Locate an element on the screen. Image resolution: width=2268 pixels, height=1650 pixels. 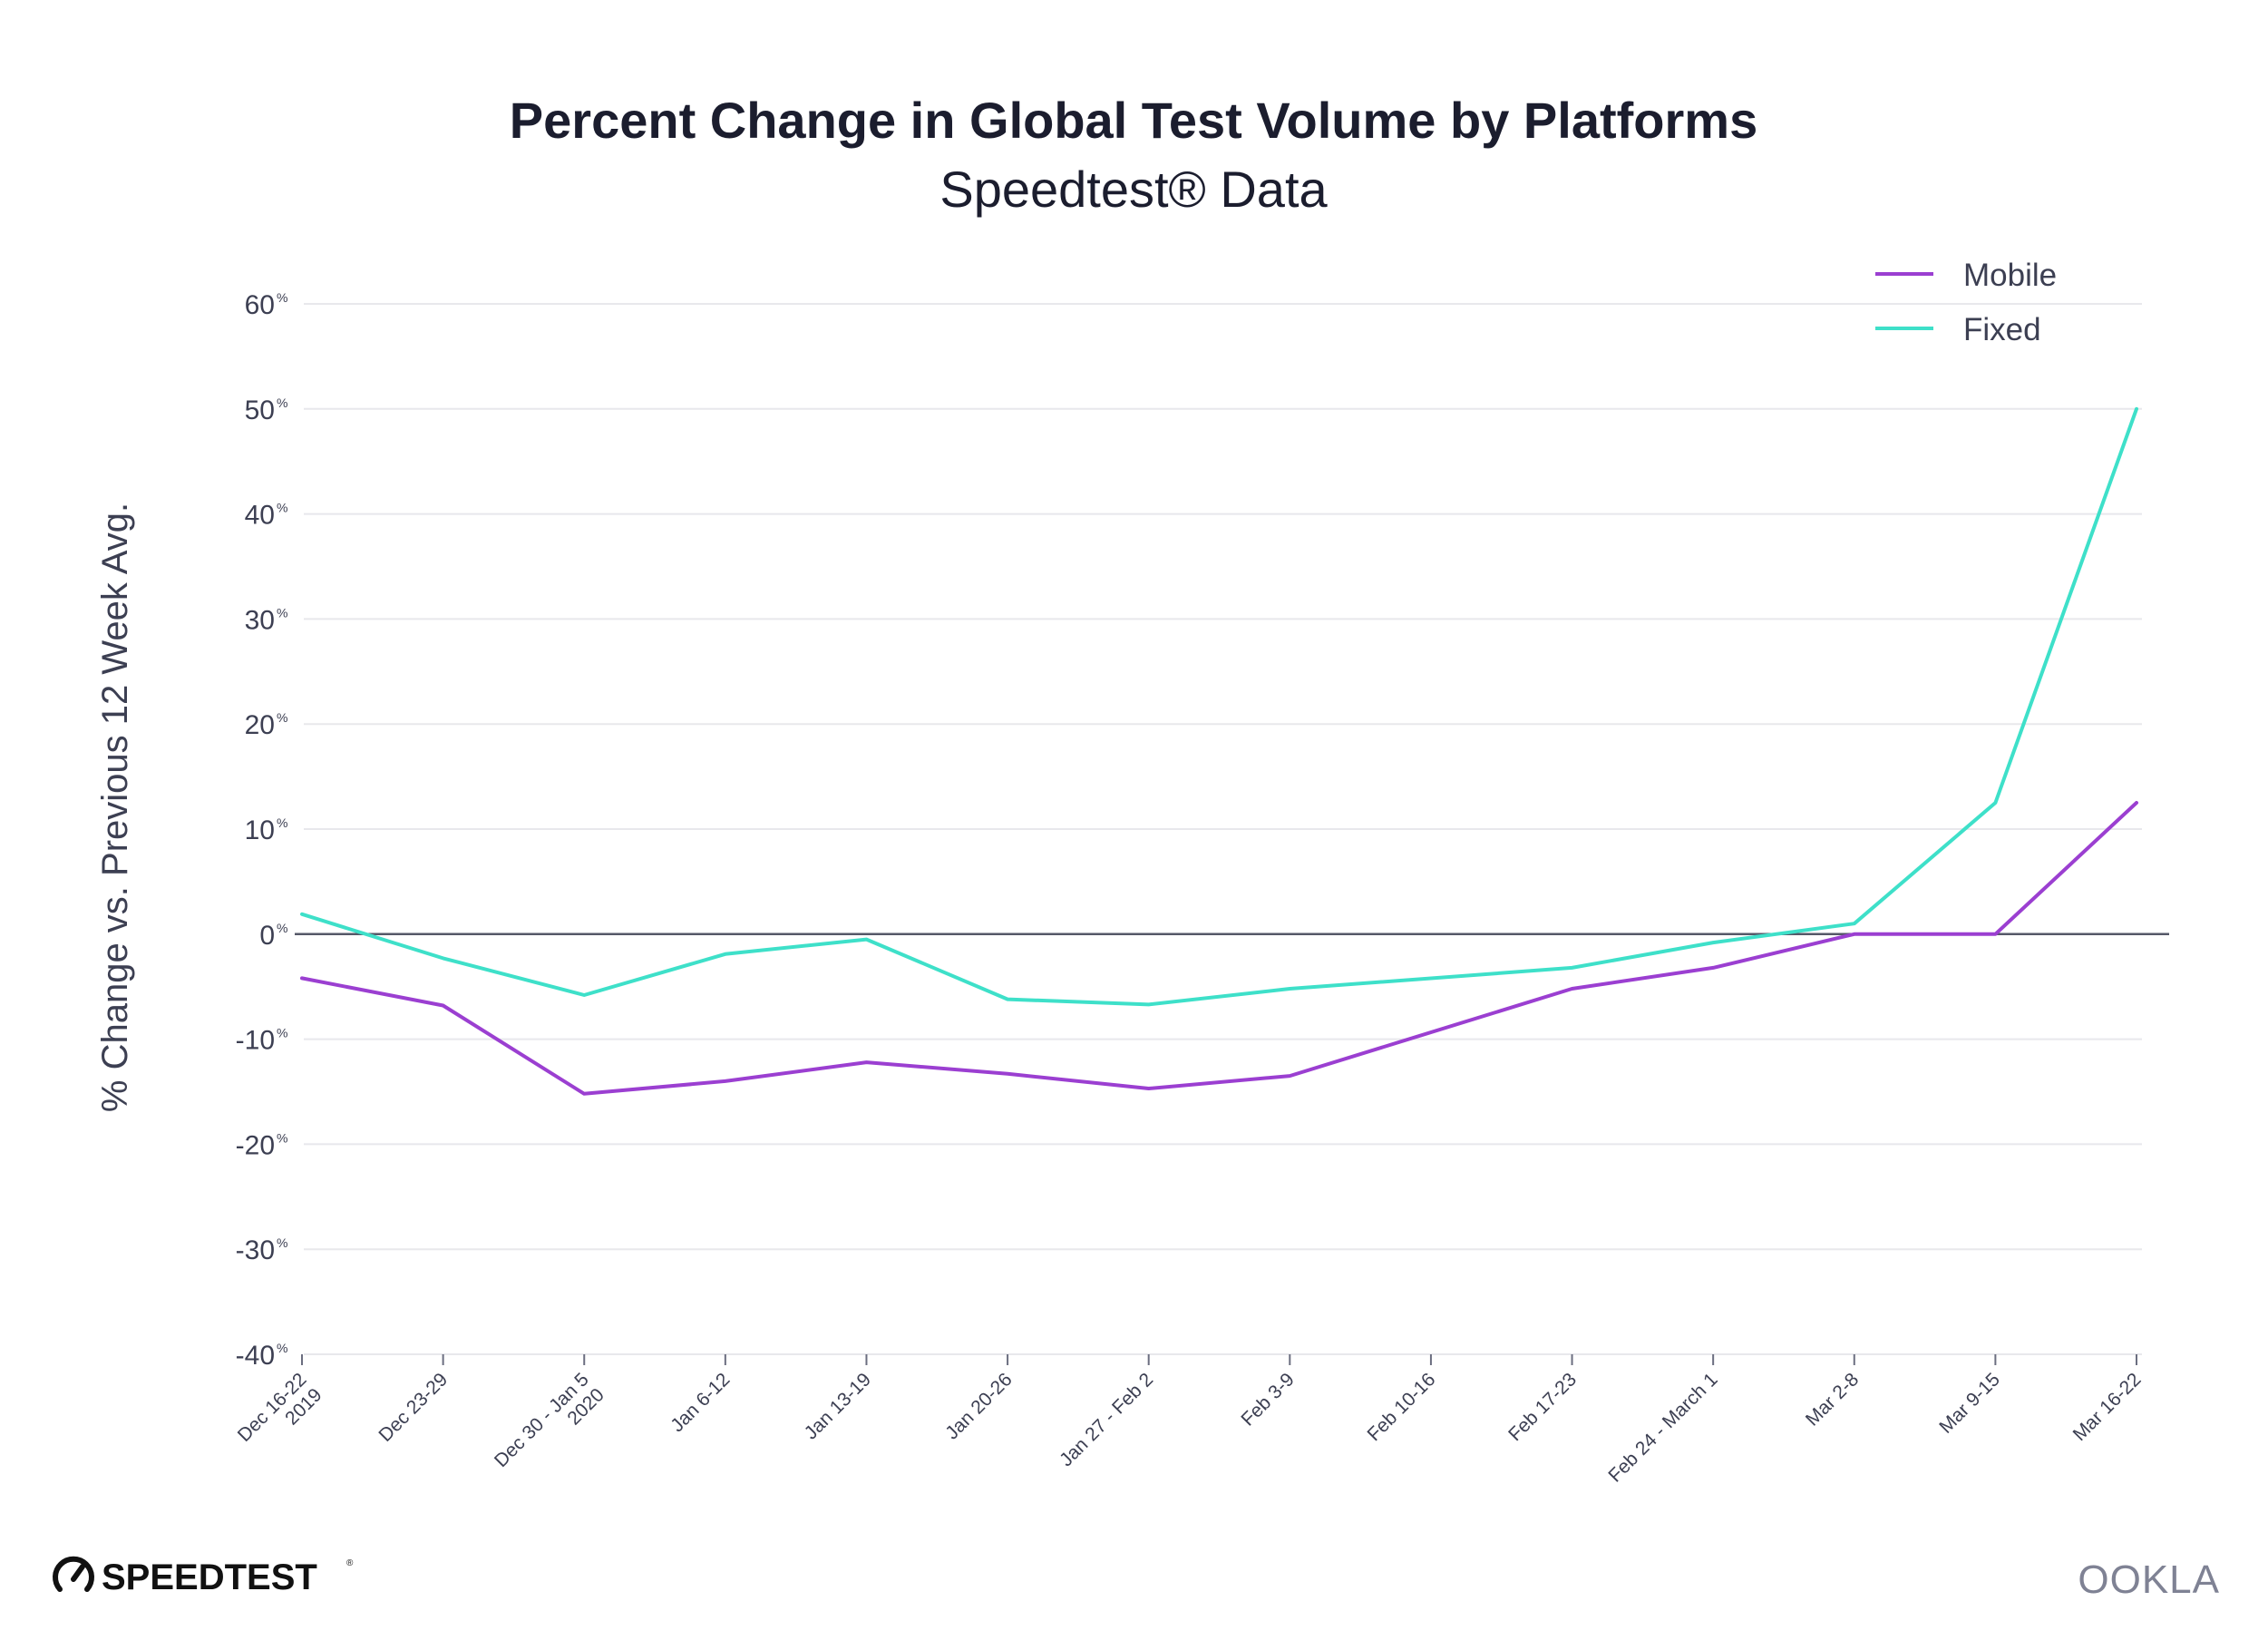
x-tick-label-line: Mar 16-22 is located at coordinates (2107, 1407).